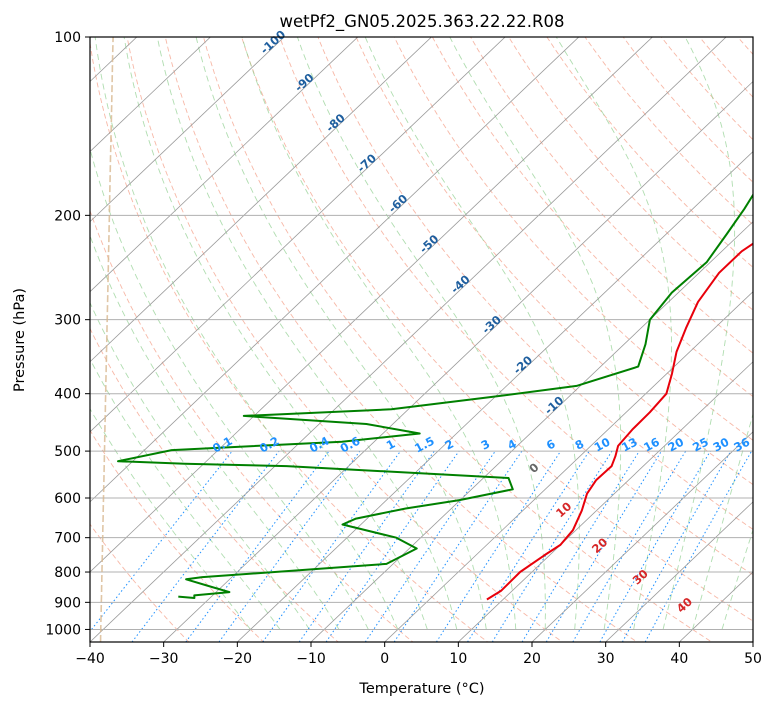 The height and width of the screenshot is (708, 775). Describe the element at coordinates (67, 395) in the screenshot. I see `y-tick-label: 400` at that location.